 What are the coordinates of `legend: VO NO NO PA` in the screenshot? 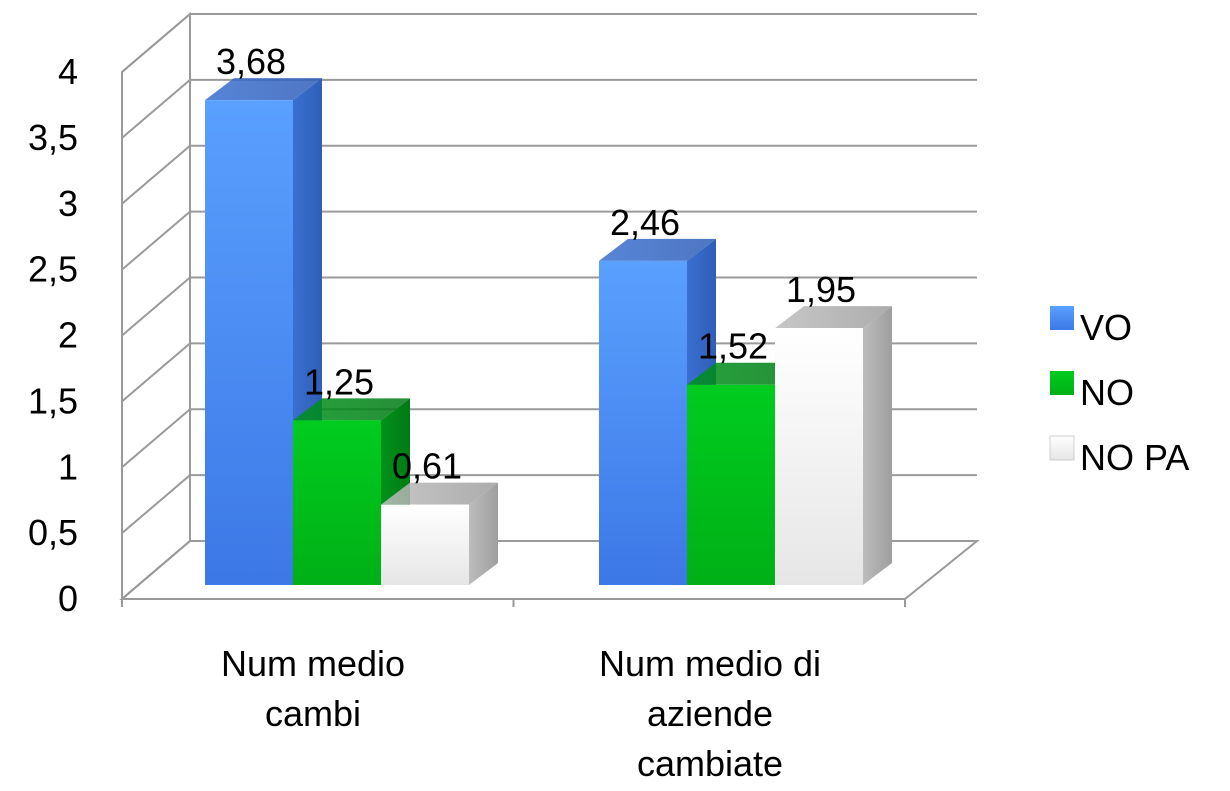 It's located at (1119, 392).